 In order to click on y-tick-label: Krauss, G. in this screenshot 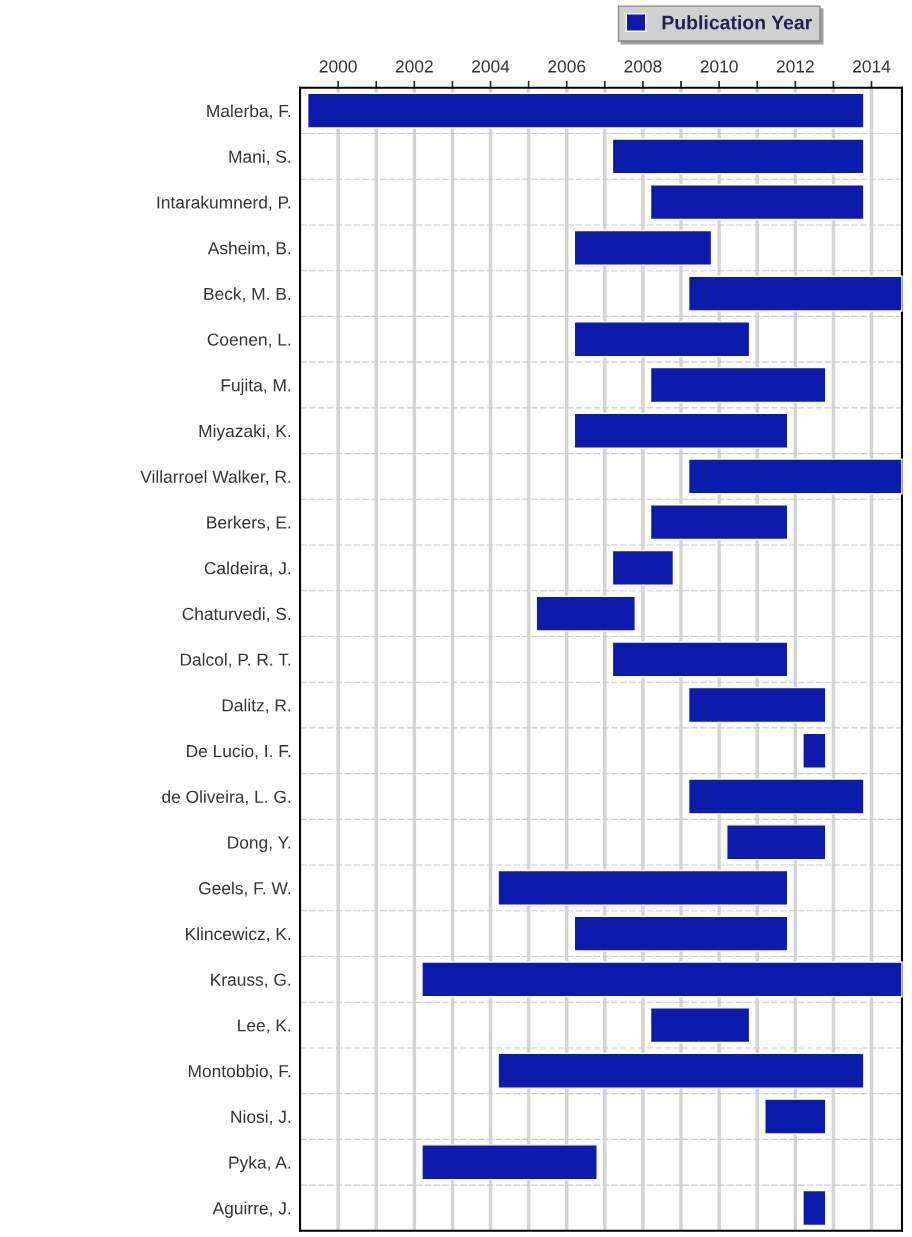, I will do `click(251, 980)`.